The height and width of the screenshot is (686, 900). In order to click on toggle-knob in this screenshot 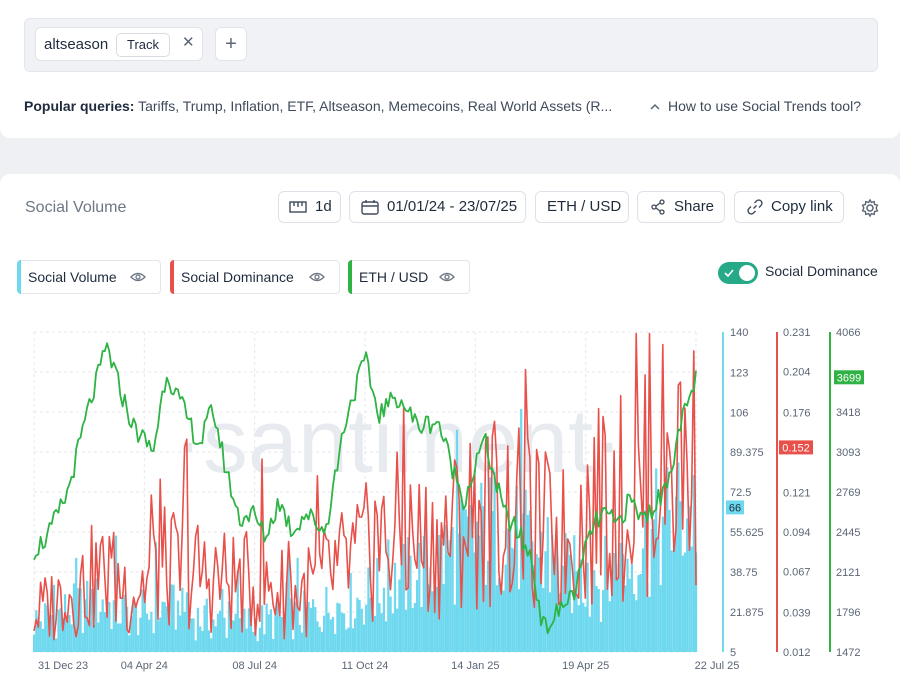, I will do `click(747, 273)`.